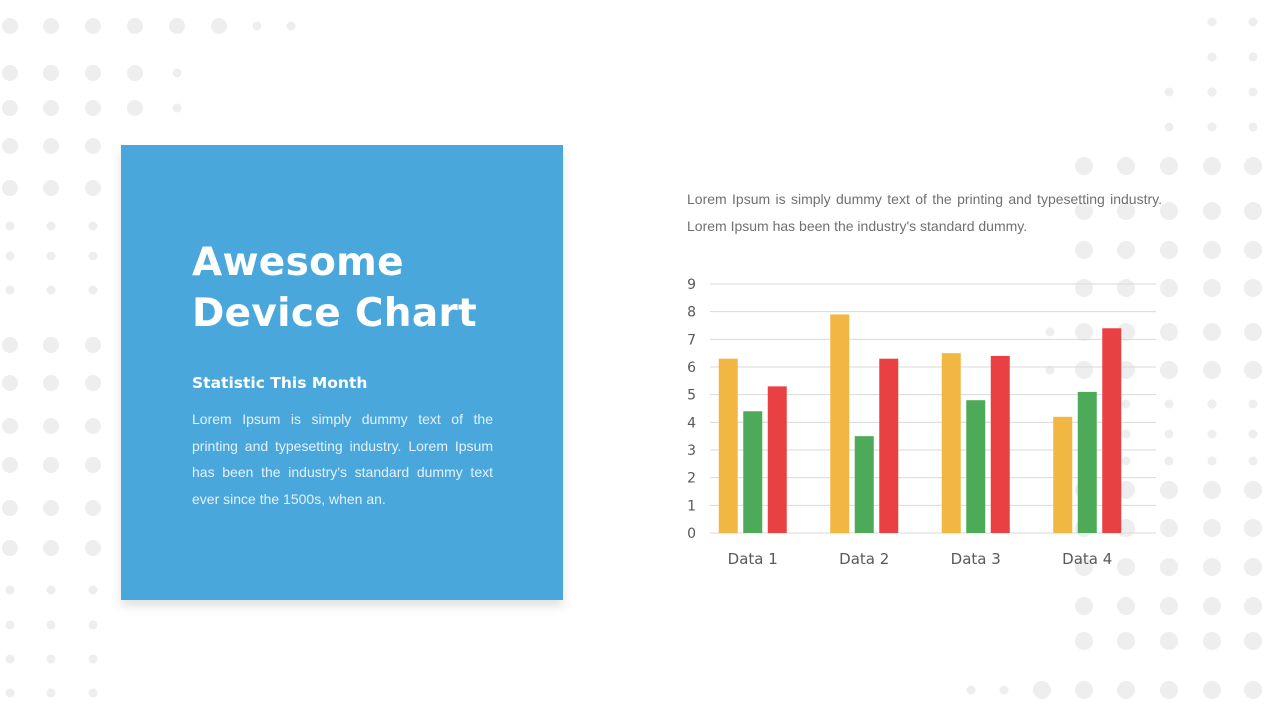 Image resolution: width=1280 pixels, height=720 pixels. Describe the element at coordinates (691, 506) in the screenshot. I see `y-tick-label: 1` at that location.